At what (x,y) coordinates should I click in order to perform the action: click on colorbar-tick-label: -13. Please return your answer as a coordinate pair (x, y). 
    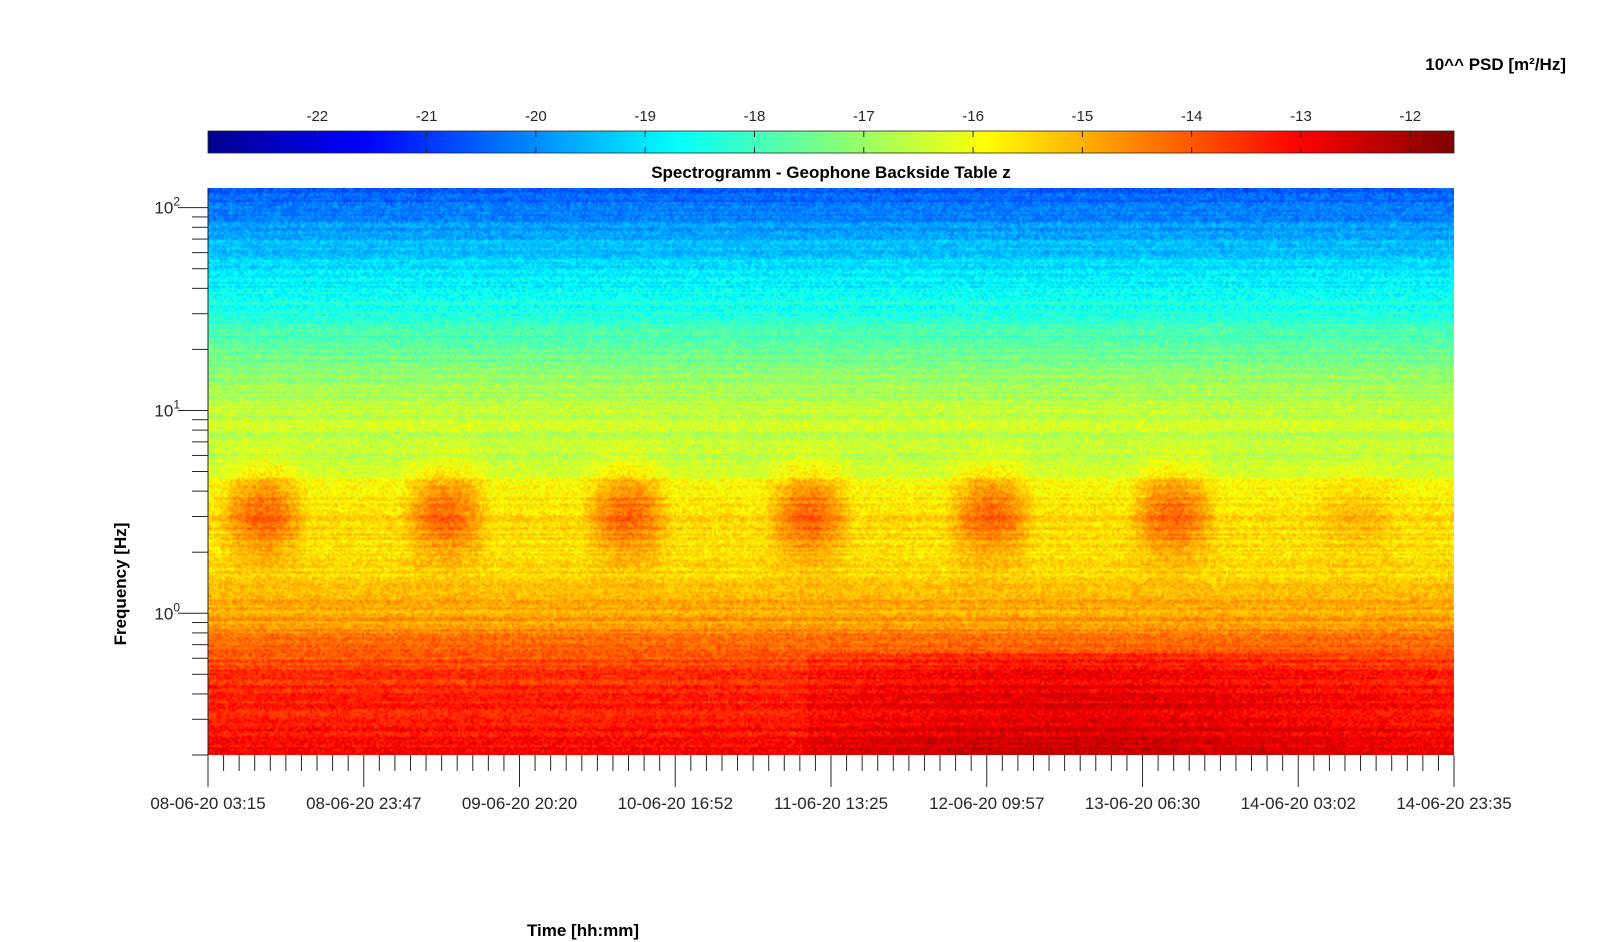
    Looking at the image, I should click on (1301, 116).